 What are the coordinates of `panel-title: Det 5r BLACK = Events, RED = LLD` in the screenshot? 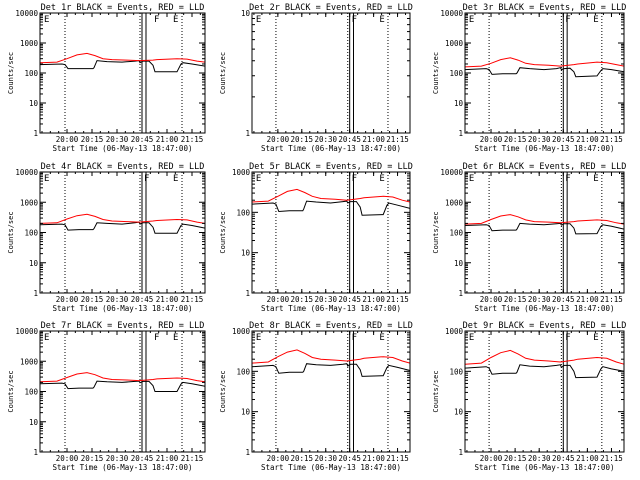 It's located at (331, 167).